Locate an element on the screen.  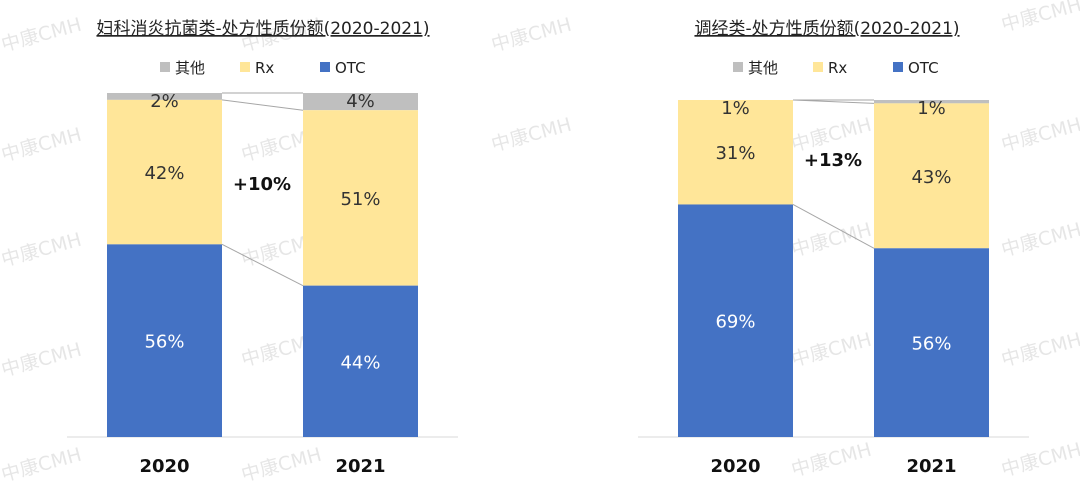
data-label-rx: 43% is located at coordinates (931, 177).